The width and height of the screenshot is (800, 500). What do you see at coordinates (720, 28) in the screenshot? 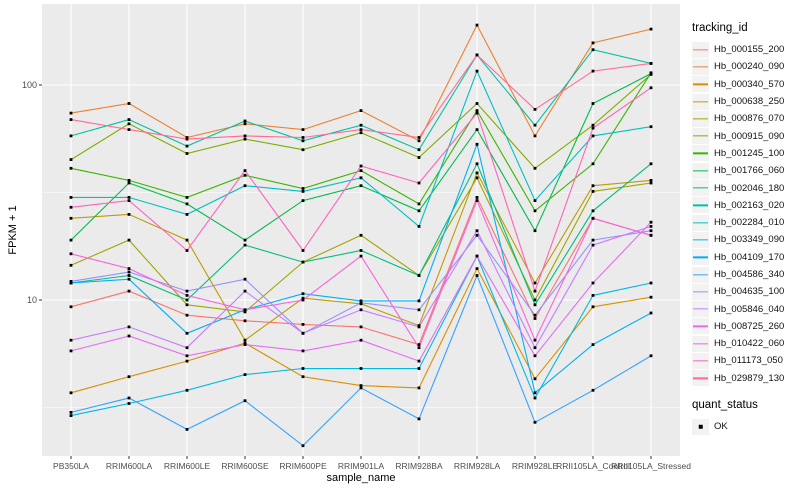
I see `legend-title-tracking-id: tracking_id` at bounding box center [720, 28].